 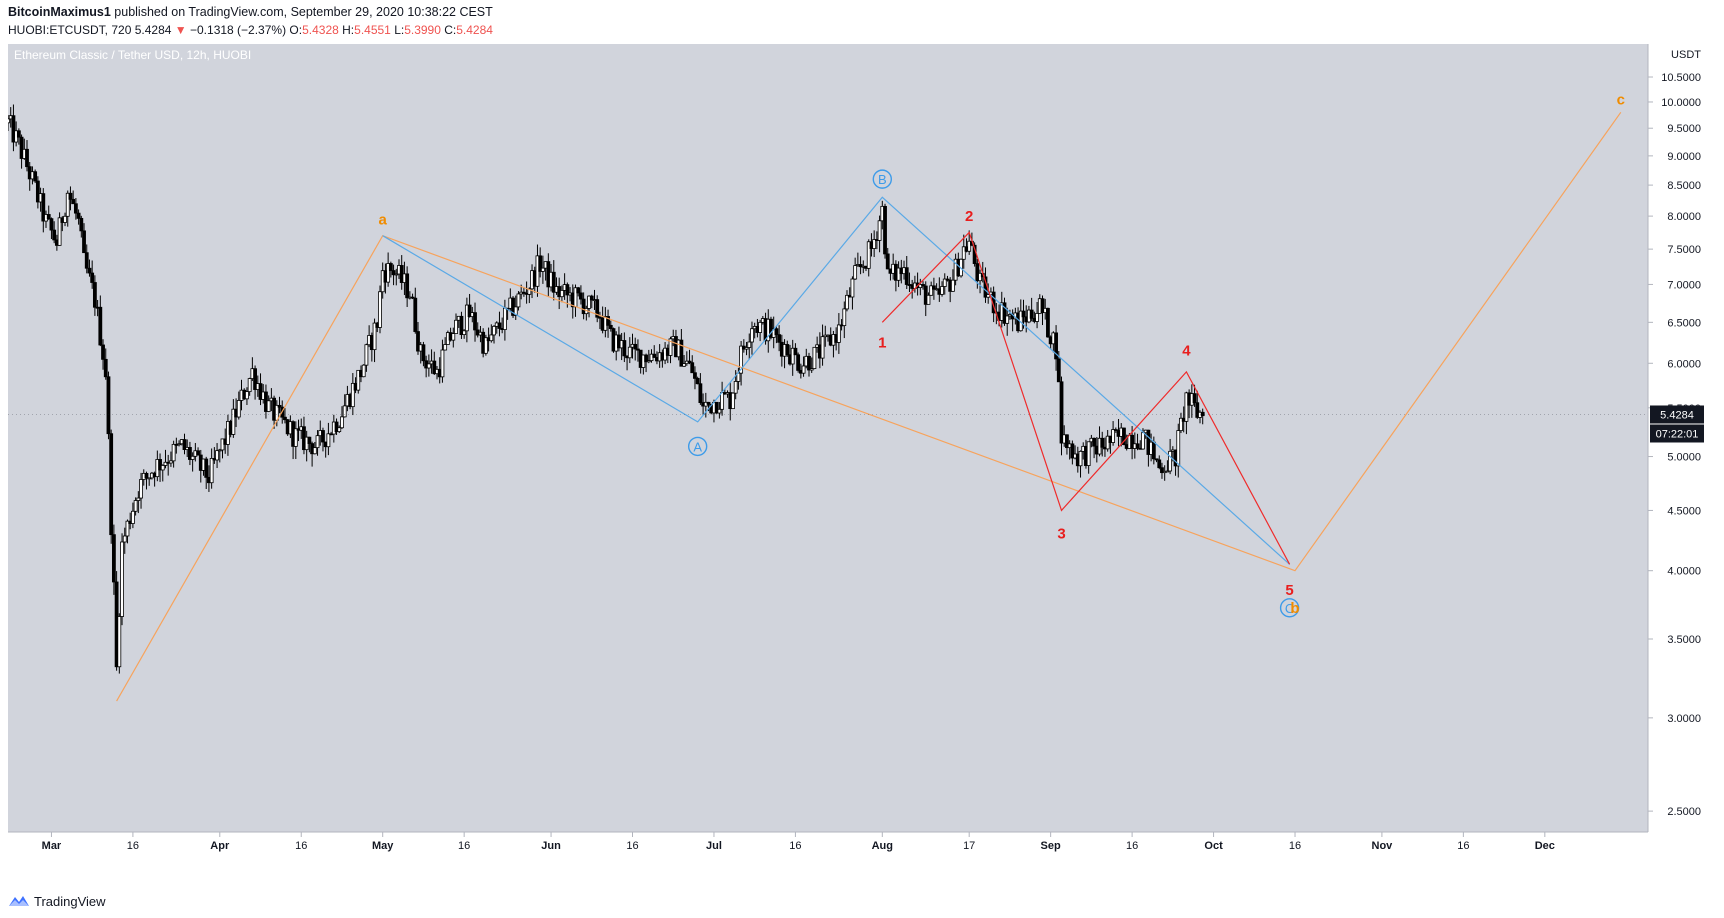 What do you see at coordinates (1051, 846) in the screenshot?
I see `x-tick-label: Sep` at bounding box center [1051, 846].